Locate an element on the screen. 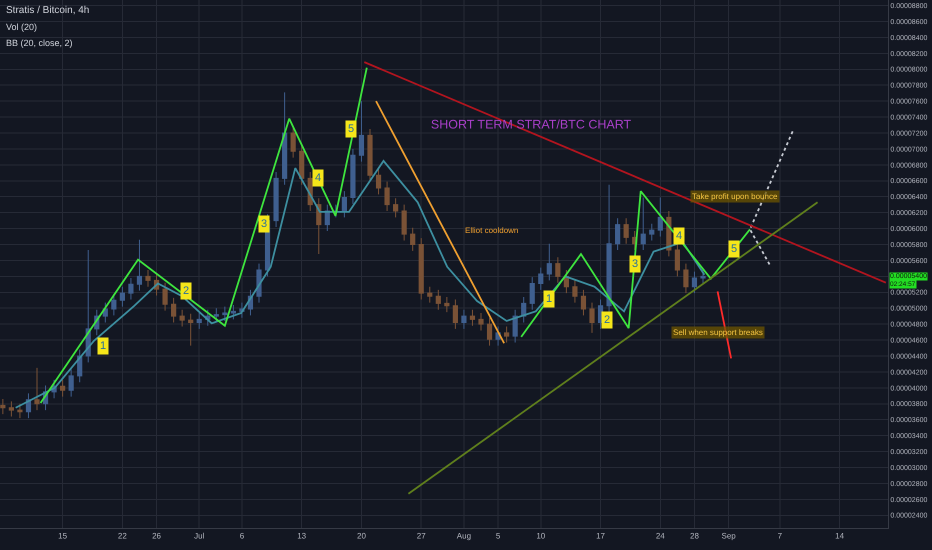 This screenshot has width=932, height=550. x-tick-label: Aug is located at coordinates (464, 536).